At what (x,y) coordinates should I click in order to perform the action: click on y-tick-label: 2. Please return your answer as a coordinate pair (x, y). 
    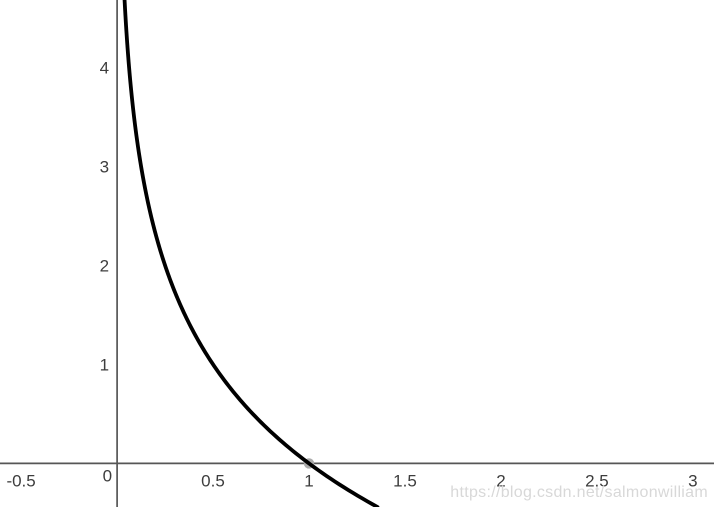
    Looking at the image, I should click on (104, 265).